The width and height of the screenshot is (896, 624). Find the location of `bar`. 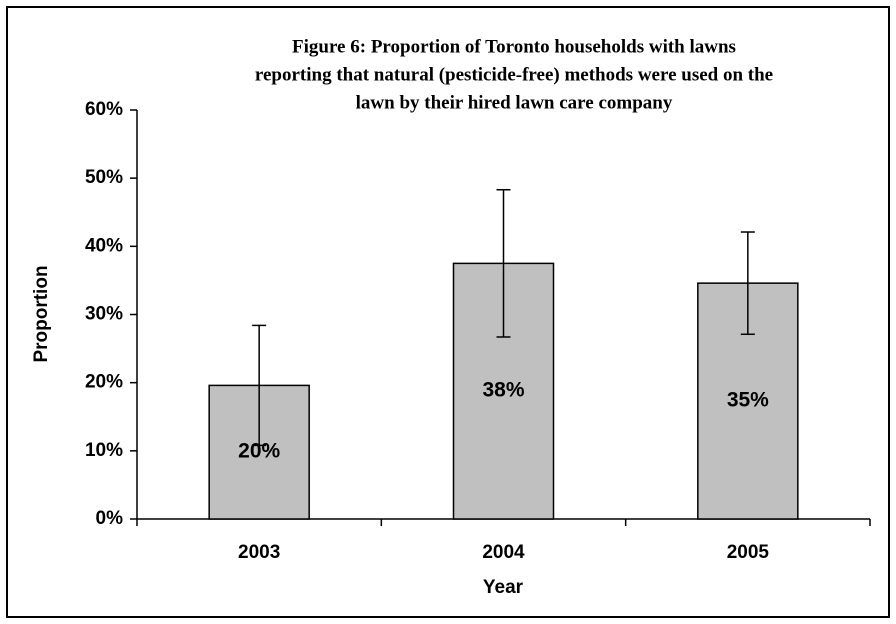

bar is located at coordinates (503, 391).